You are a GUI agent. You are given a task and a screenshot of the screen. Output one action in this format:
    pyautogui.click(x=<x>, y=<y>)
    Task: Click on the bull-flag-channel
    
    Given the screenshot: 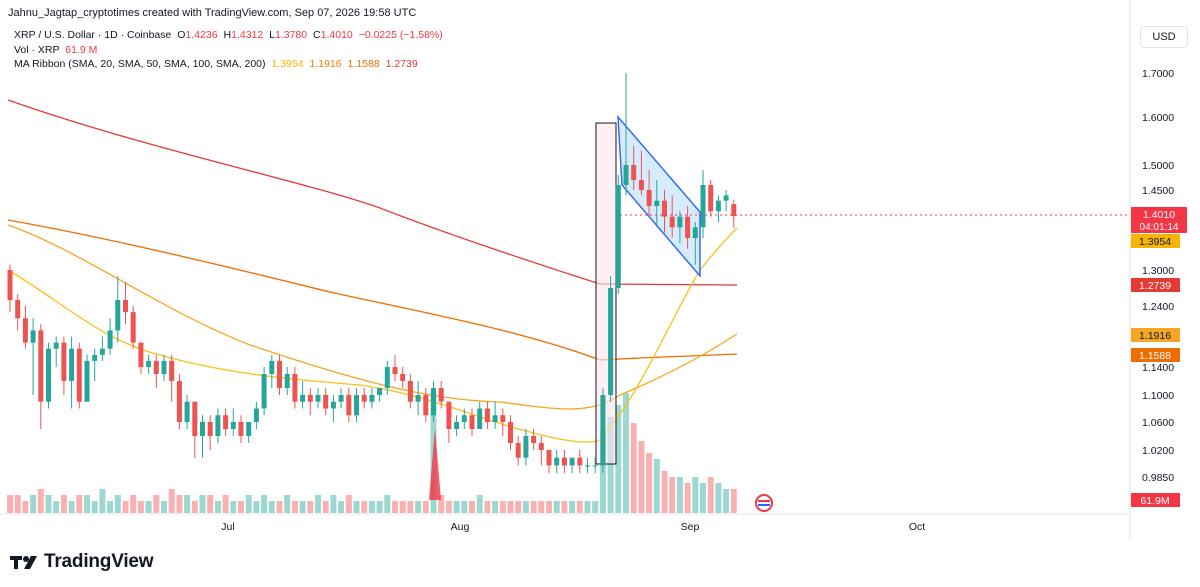 What is the action you would take?
    pyautogui.click(x=659, y=196)
    